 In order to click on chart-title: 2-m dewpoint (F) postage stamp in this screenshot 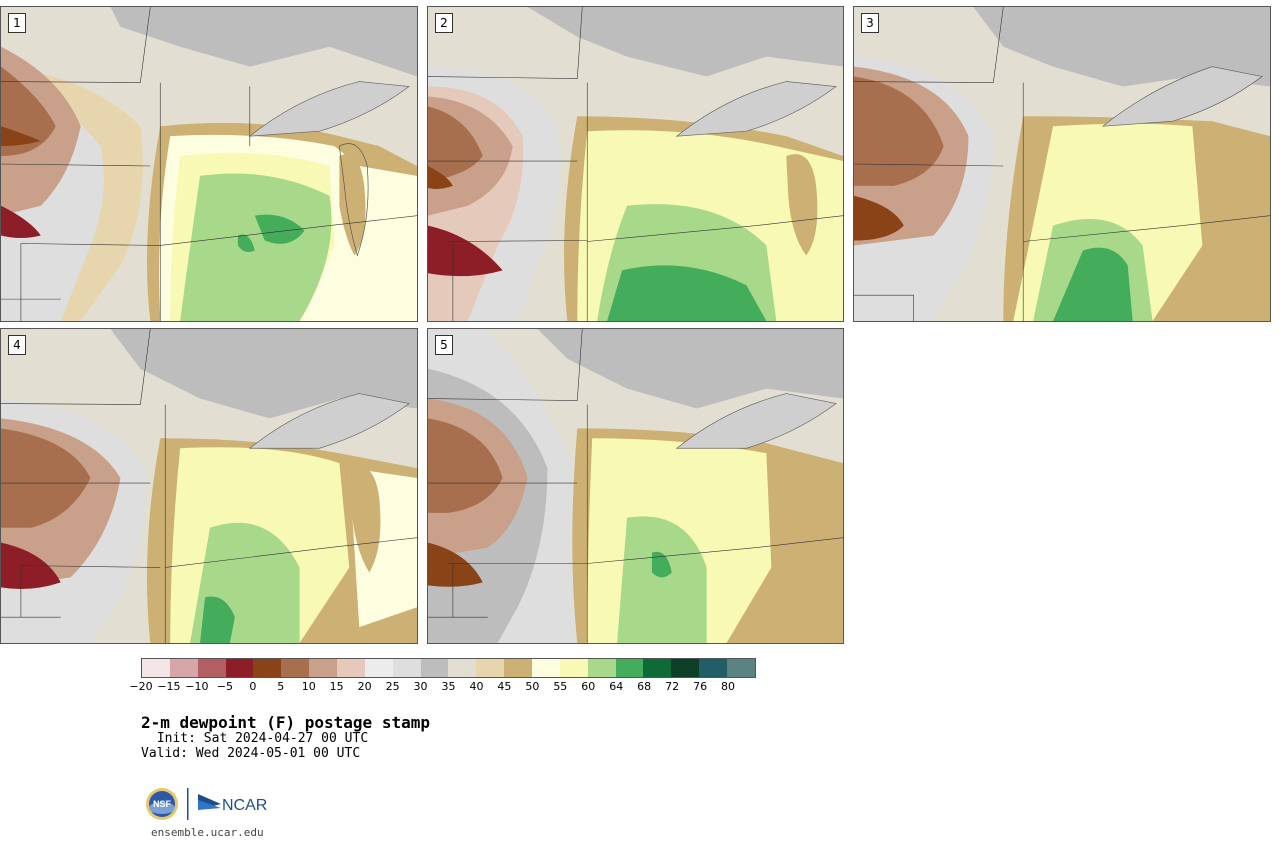, I will do `click(285, 722)`.